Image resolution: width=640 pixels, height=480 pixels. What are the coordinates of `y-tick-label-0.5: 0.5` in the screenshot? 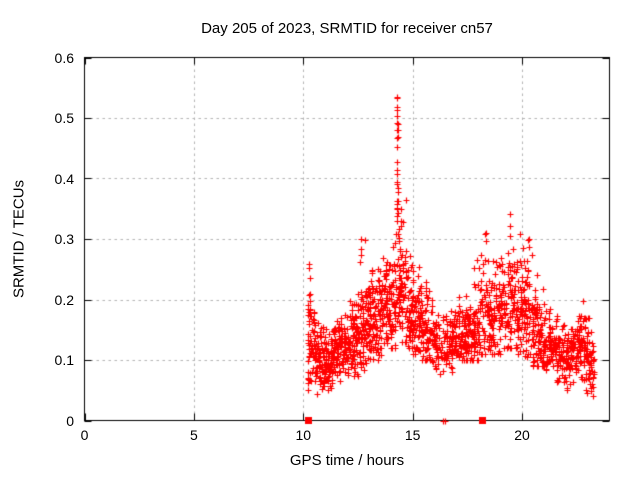 It's located at (64, 118).